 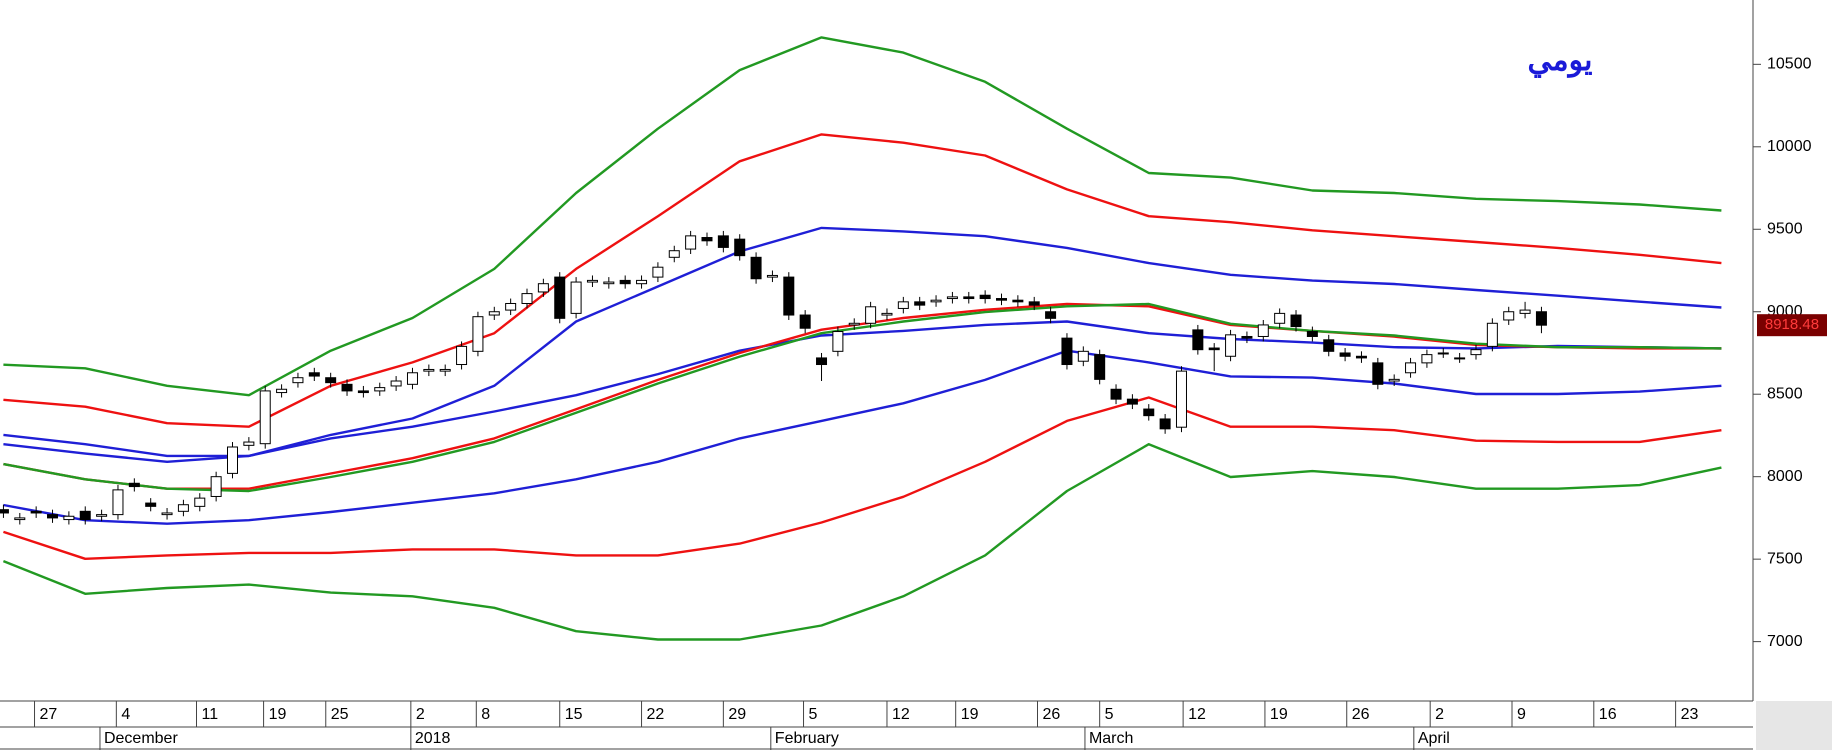 I want to click on x-tick-label: 23, so click(x=1690, y=714).